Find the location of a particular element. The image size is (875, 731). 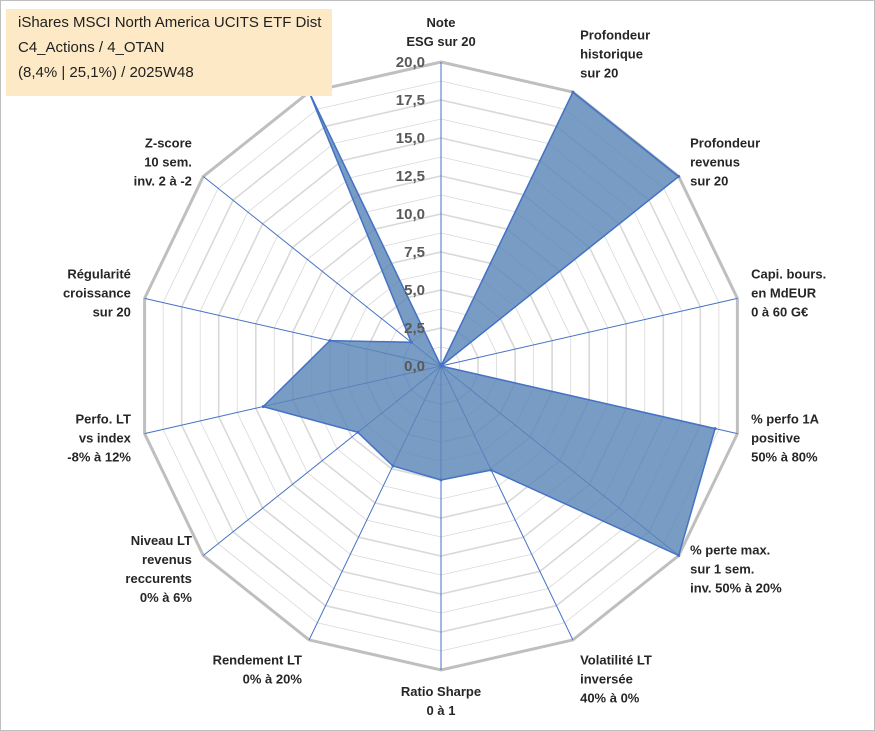

axis-label-1-line-1: Note is located at coordinates (441, 22).